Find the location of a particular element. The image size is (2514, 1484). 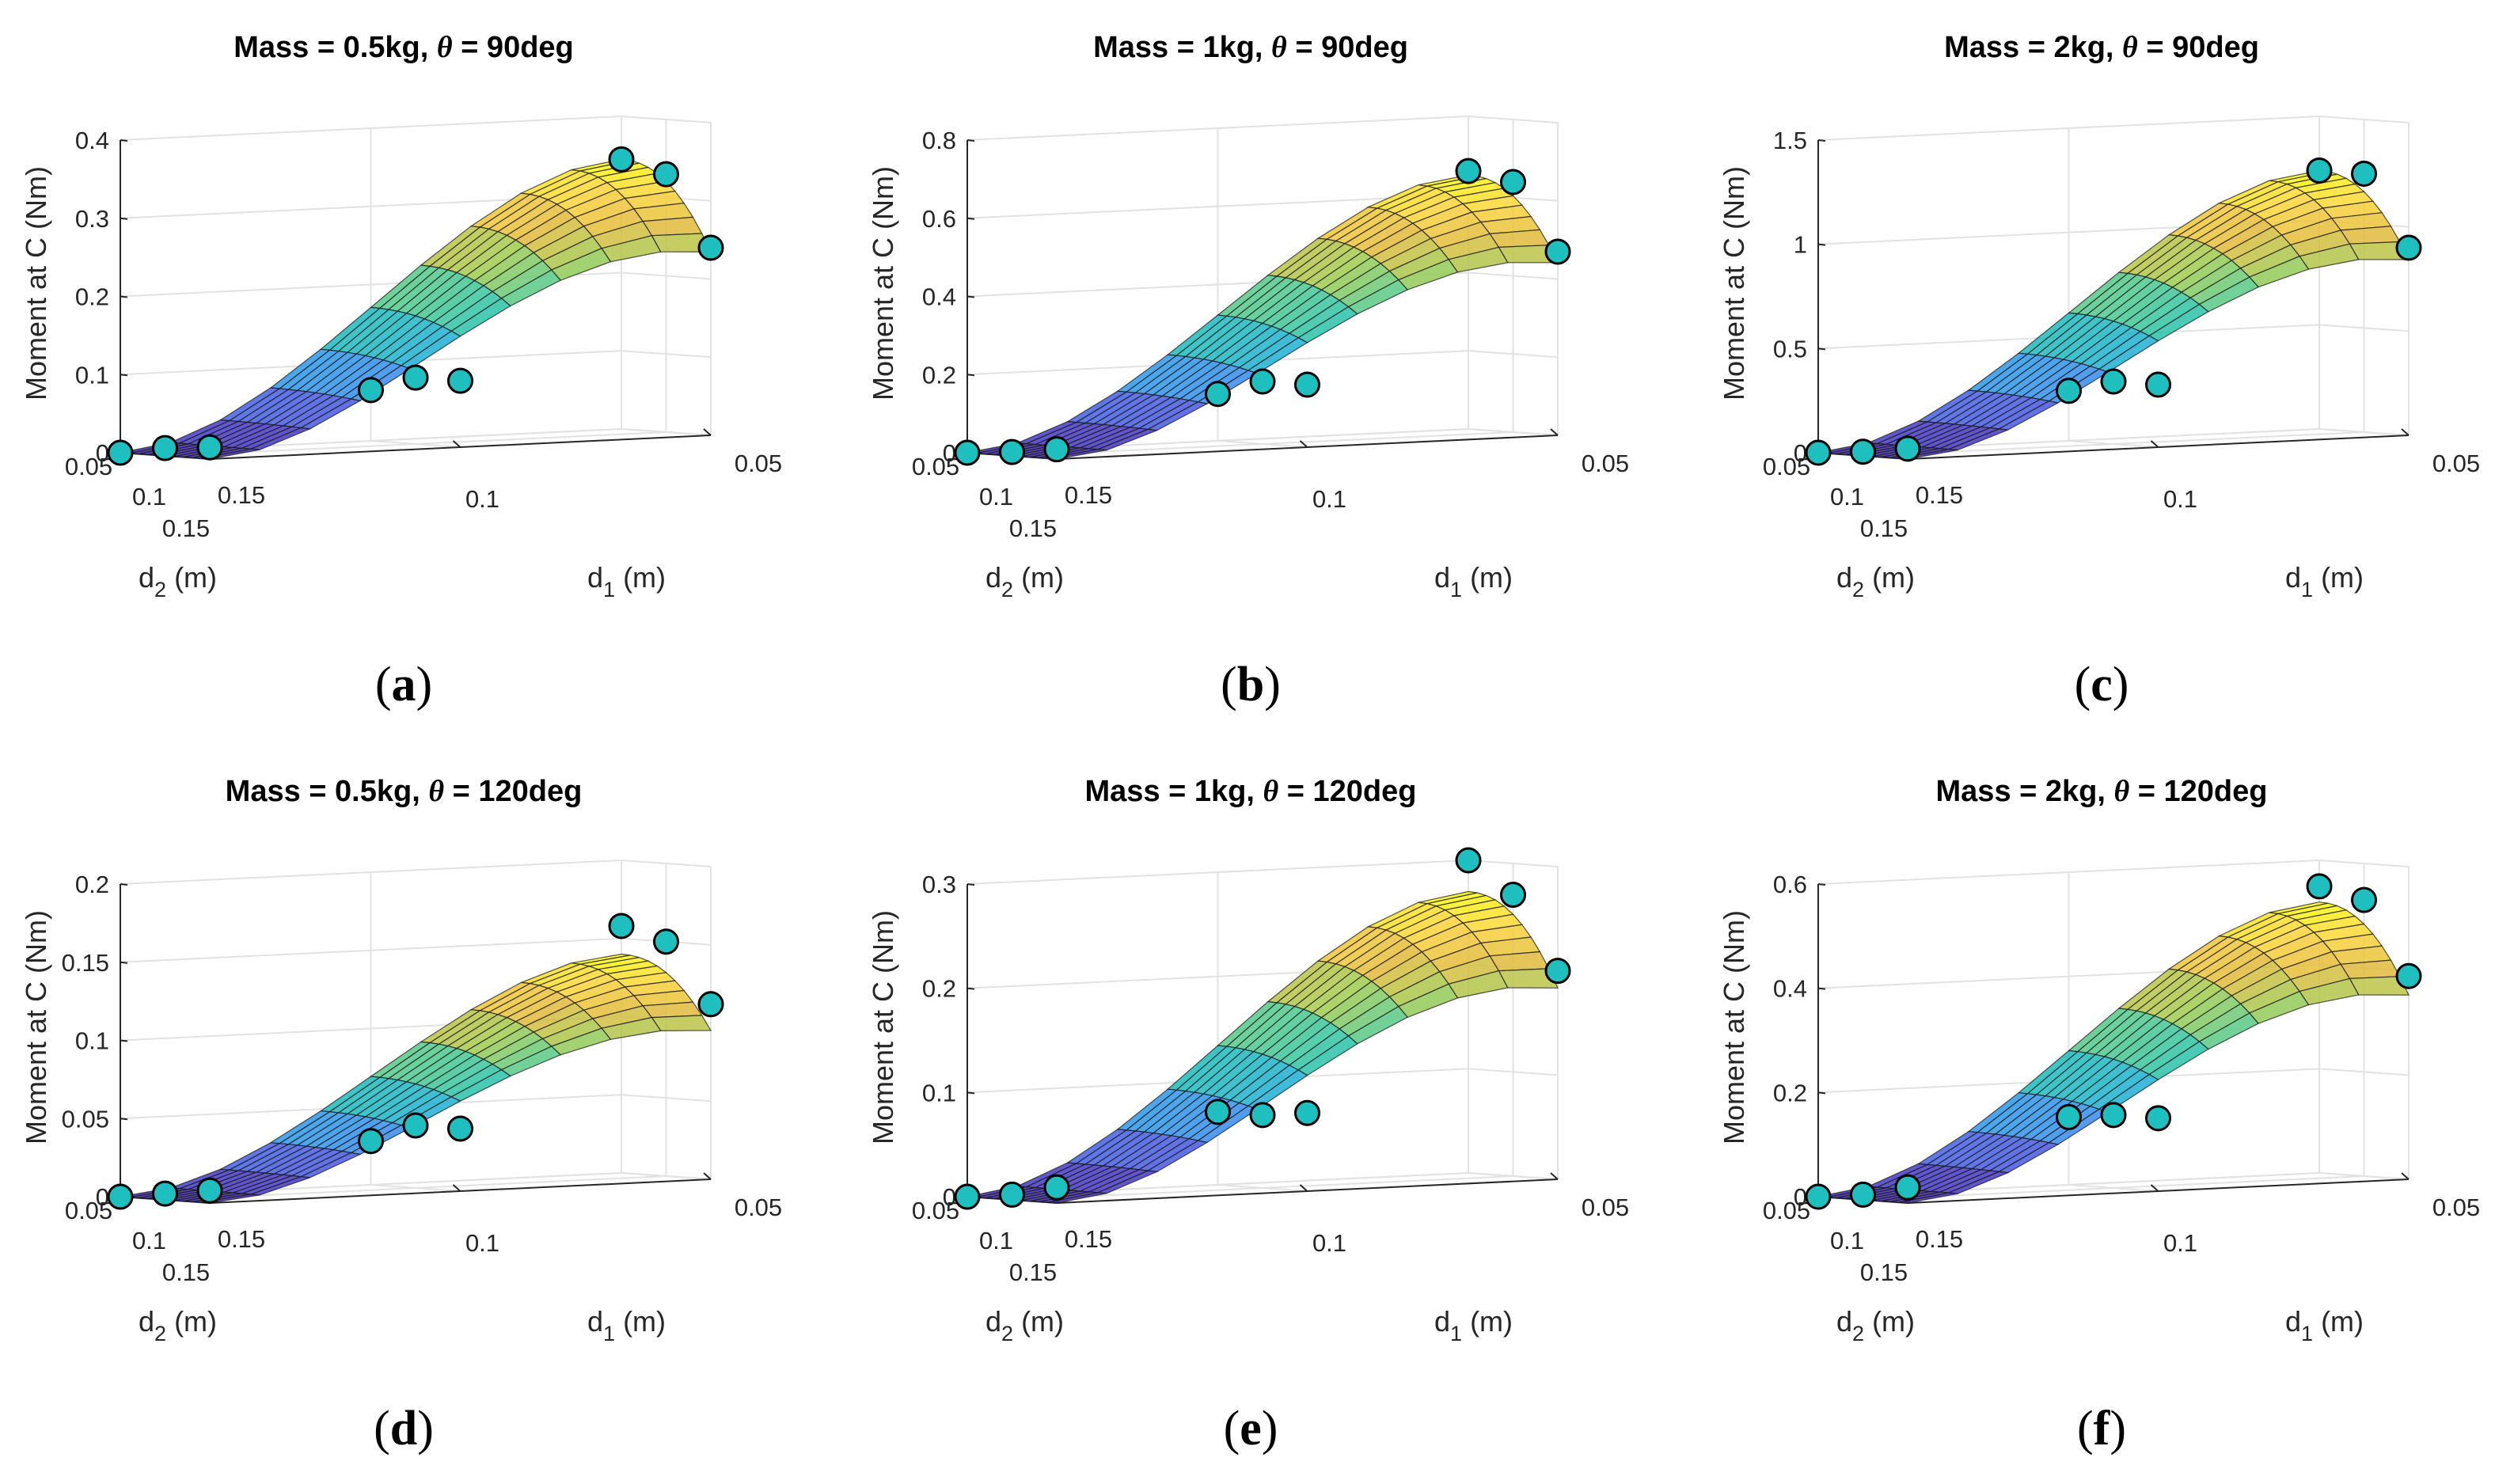

panel-caption: (e) is located at coordinates (1251, 1429).